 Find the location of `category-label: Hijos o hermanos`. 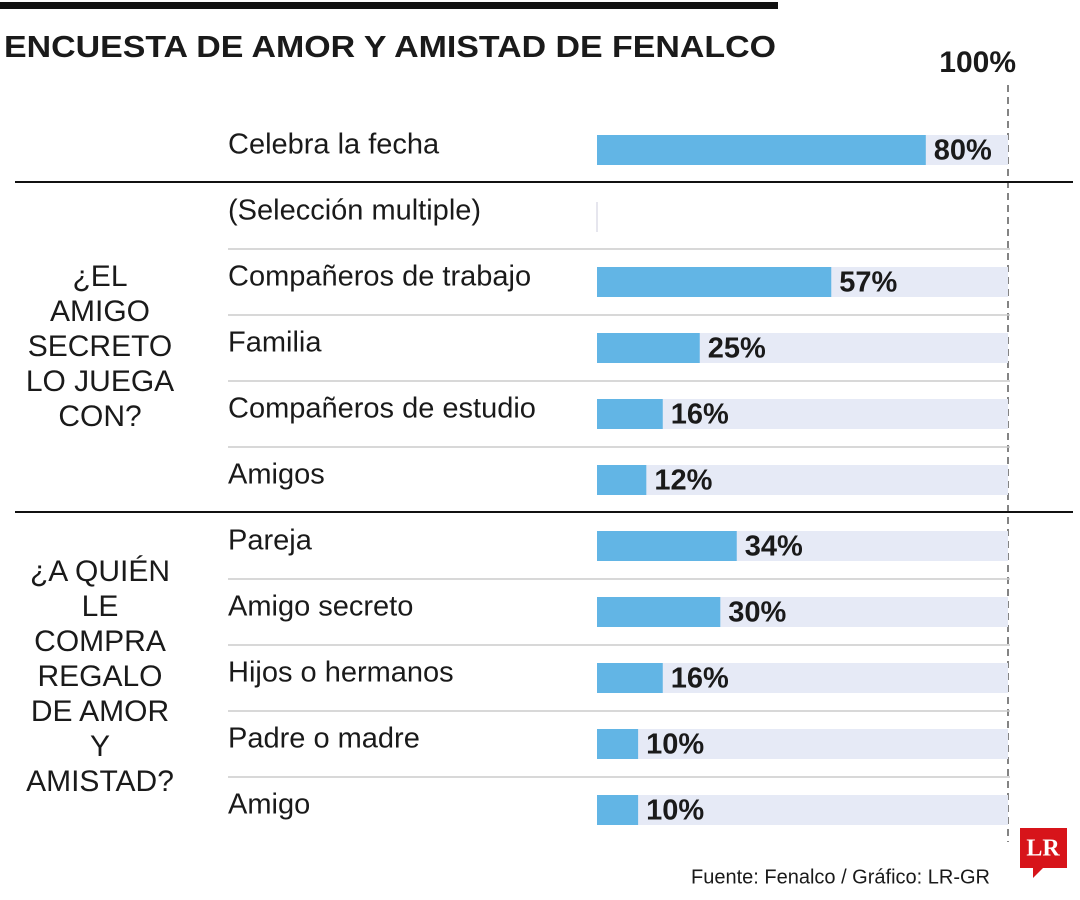

category-label: Hijos o hermanos is located at coordinates (341, 673).